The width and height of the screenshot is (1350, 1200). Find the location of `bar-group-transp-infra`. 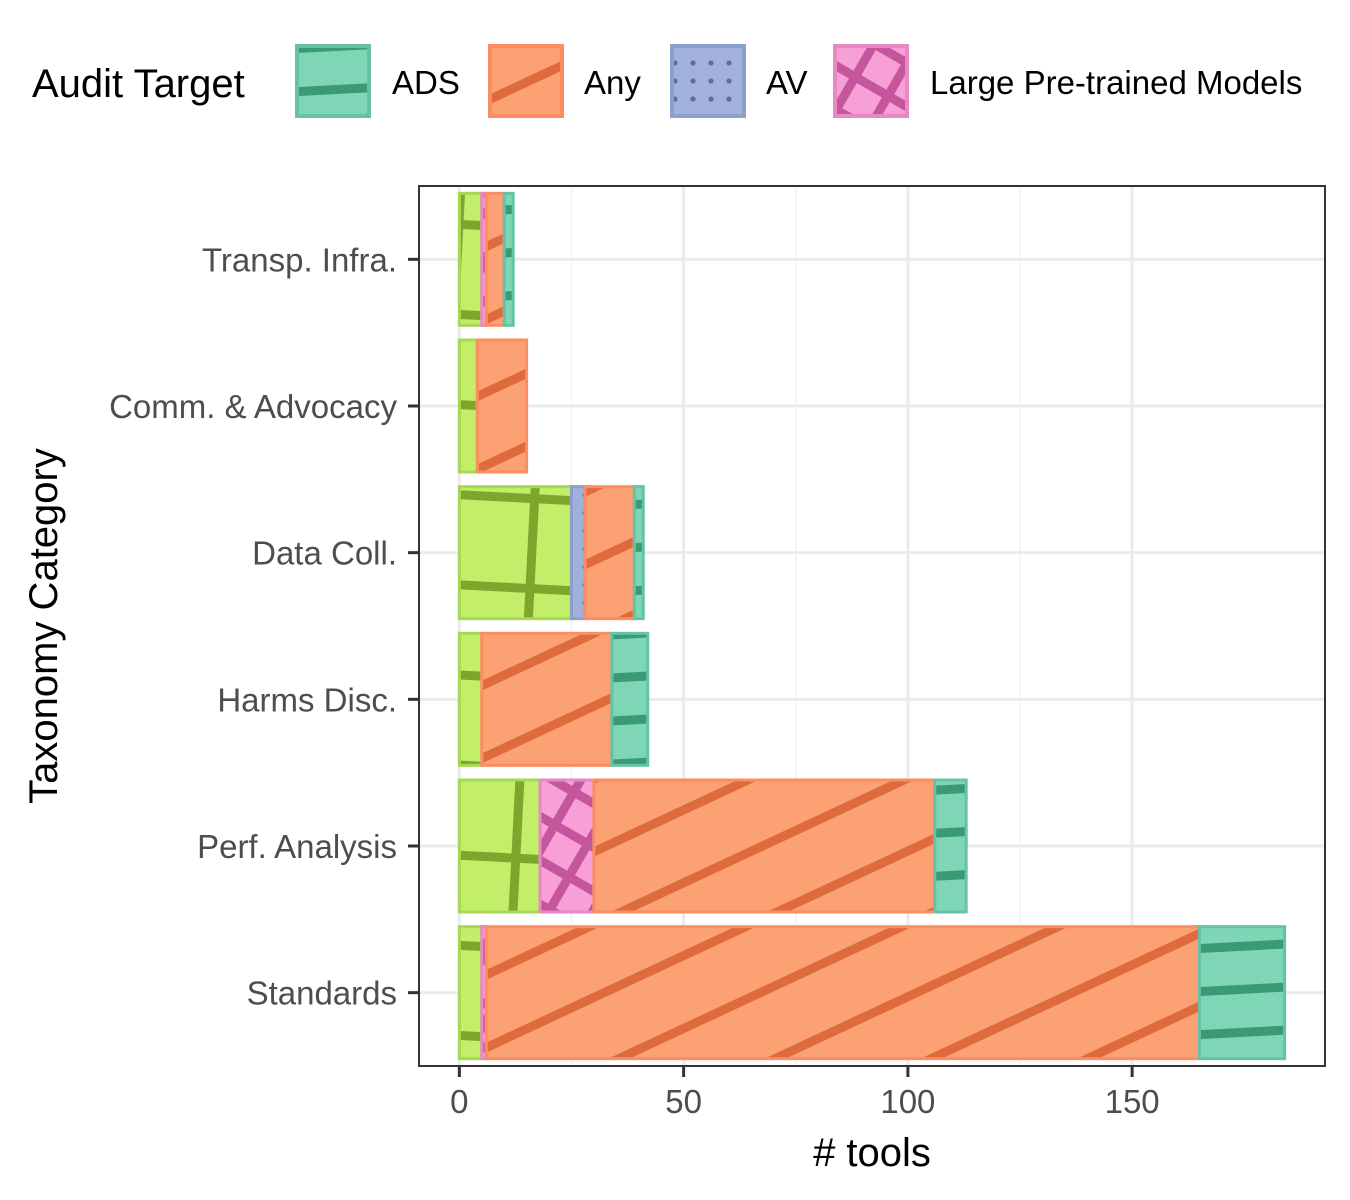

bar-group-transp-infra is located at coordinates (486, 259).